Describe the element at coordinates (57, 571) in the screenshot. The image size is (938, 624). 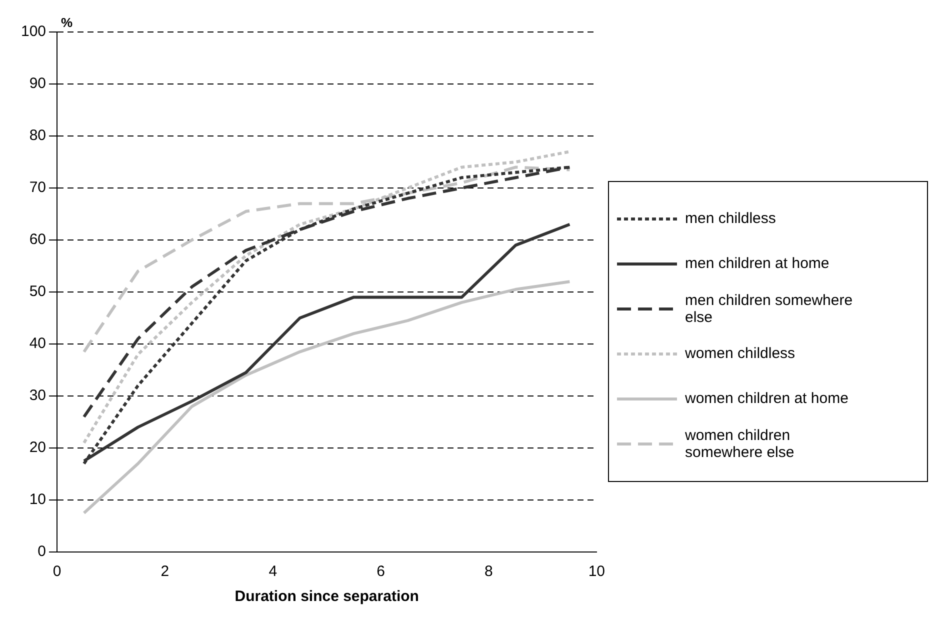
I see `x-tick-label: 0` at that location.